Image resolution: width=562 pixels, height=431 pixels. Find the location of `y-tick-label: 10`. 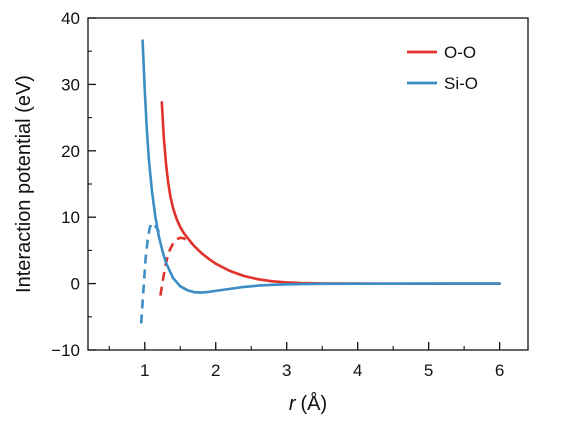

y-tick-label: 10 is located at coordinates (70, 217).